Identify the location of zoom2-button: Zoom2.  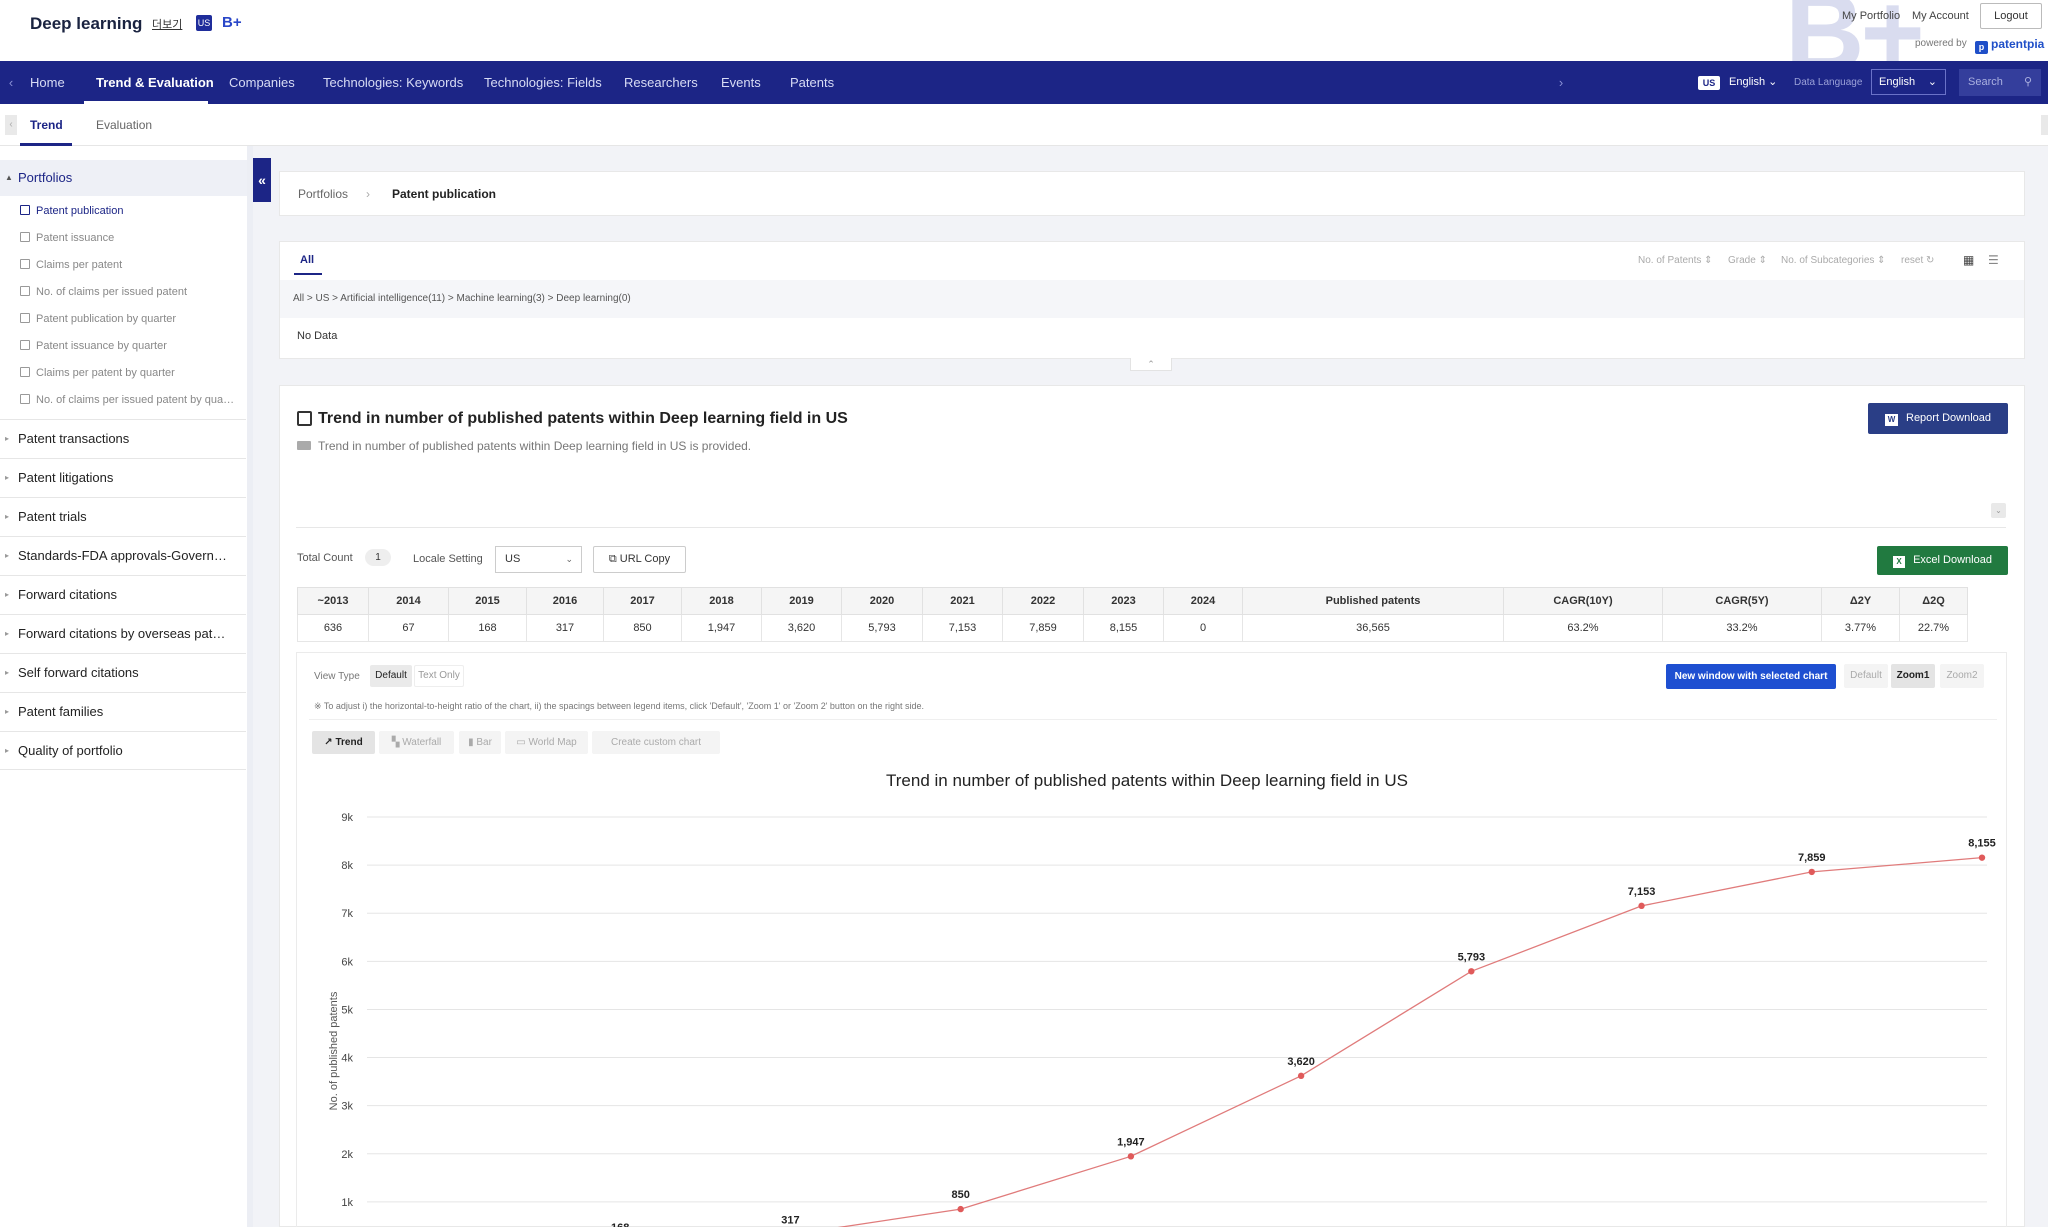
(1962, 676).